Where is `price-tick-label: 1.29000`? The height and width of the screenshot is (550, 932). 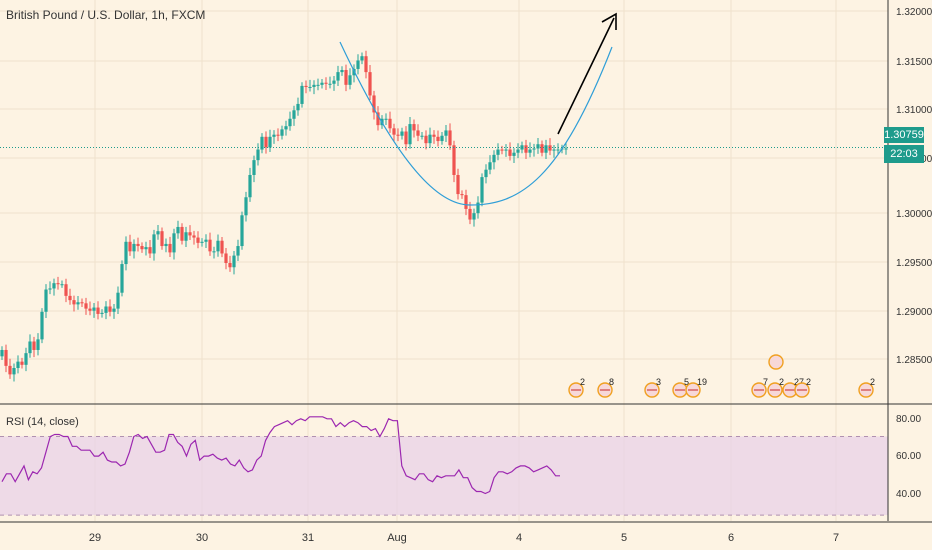 price-tick-label: 1.29000 is located at coordinates (914, 312).